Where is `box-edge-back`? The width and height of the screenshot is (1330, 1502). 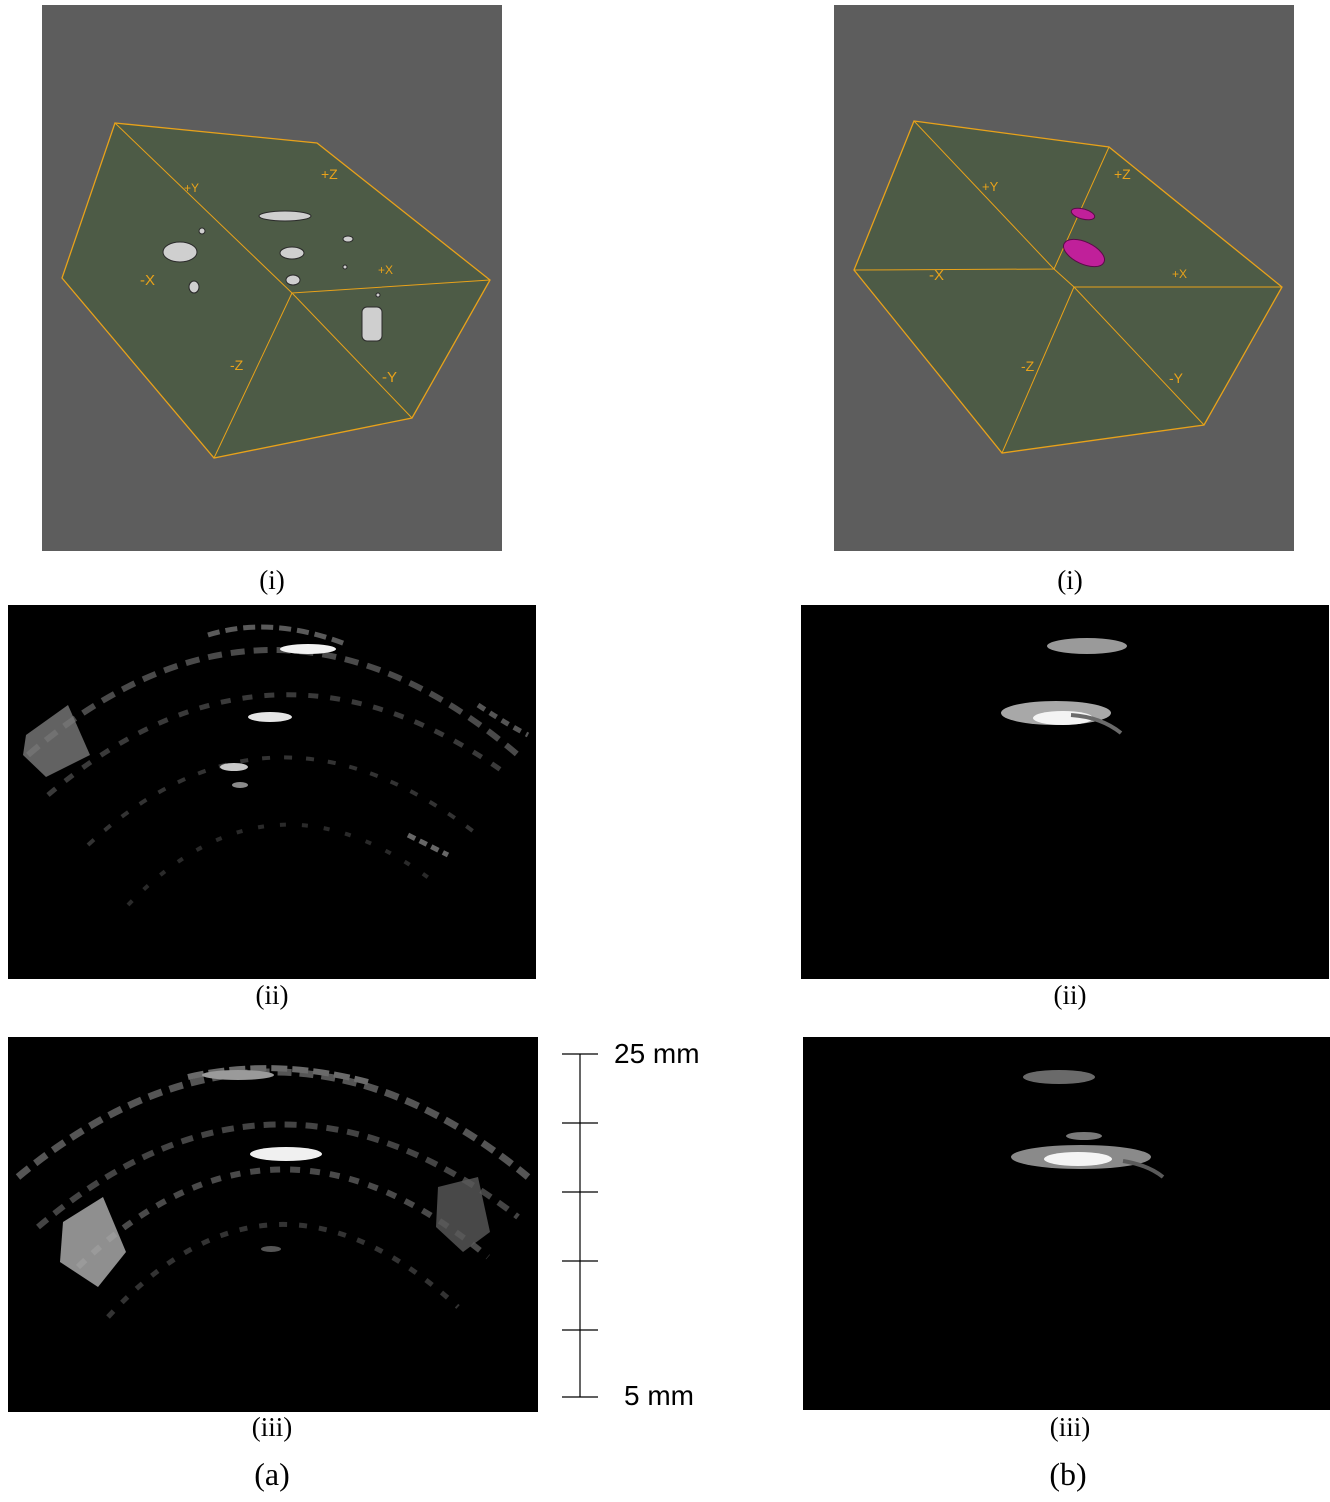 box-edge-back is located at coordinates (1081, 208).